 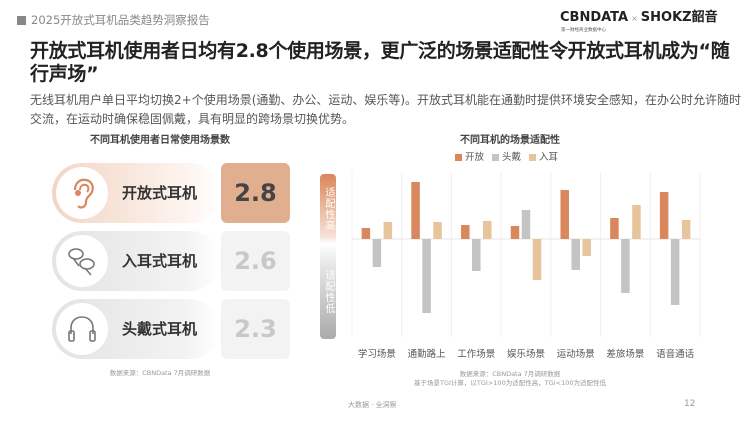 I want to click on chart-legend: 开放 头戴 入耳, so click(x=506, y=157).